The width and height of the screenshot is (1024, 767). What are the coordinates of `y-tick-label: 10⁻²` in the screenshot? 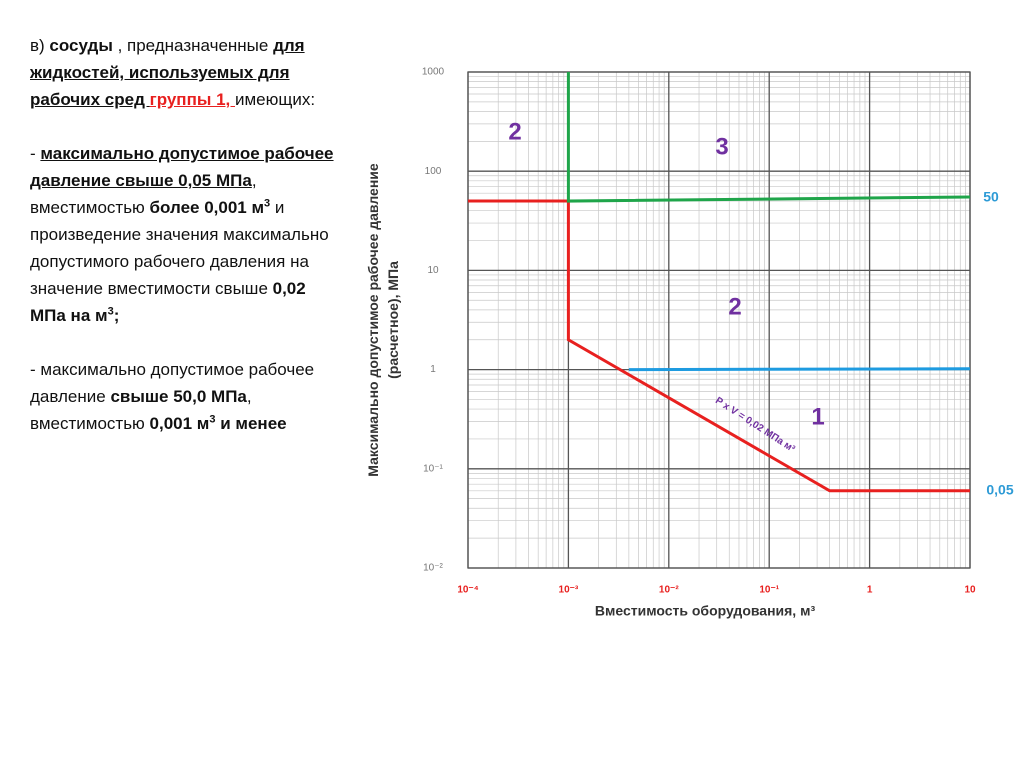 It's located at (433, 568).